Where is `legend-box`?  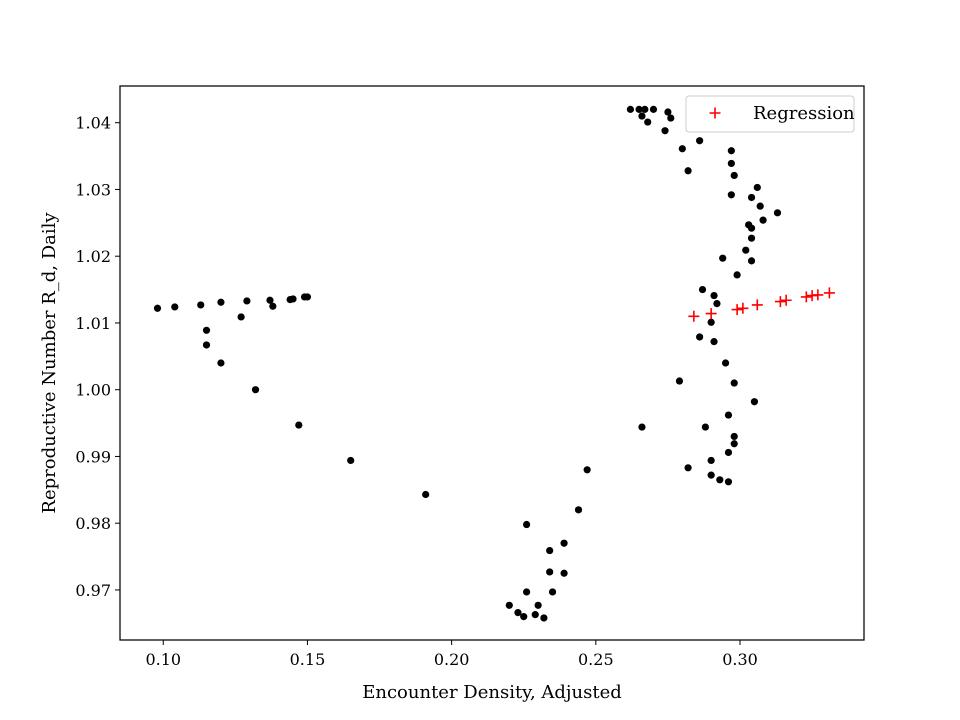
legend-box is located at coordinates (770, 114).